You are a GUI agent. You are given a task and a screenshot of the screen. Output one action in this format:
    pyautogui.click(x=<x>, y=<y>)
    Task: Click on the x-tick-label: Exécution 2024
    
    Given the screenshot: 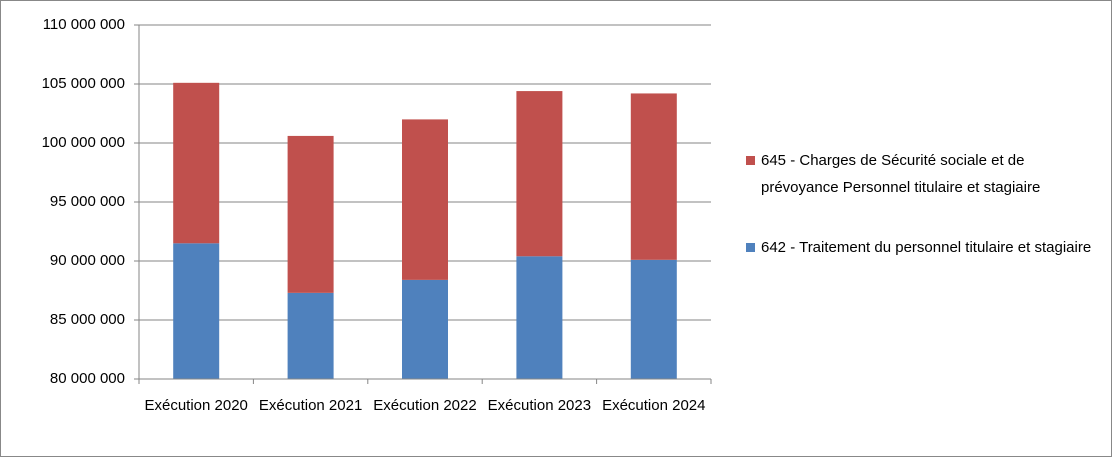 What is the action you would take?
    pyautogui.click(x=654, y=405)
    